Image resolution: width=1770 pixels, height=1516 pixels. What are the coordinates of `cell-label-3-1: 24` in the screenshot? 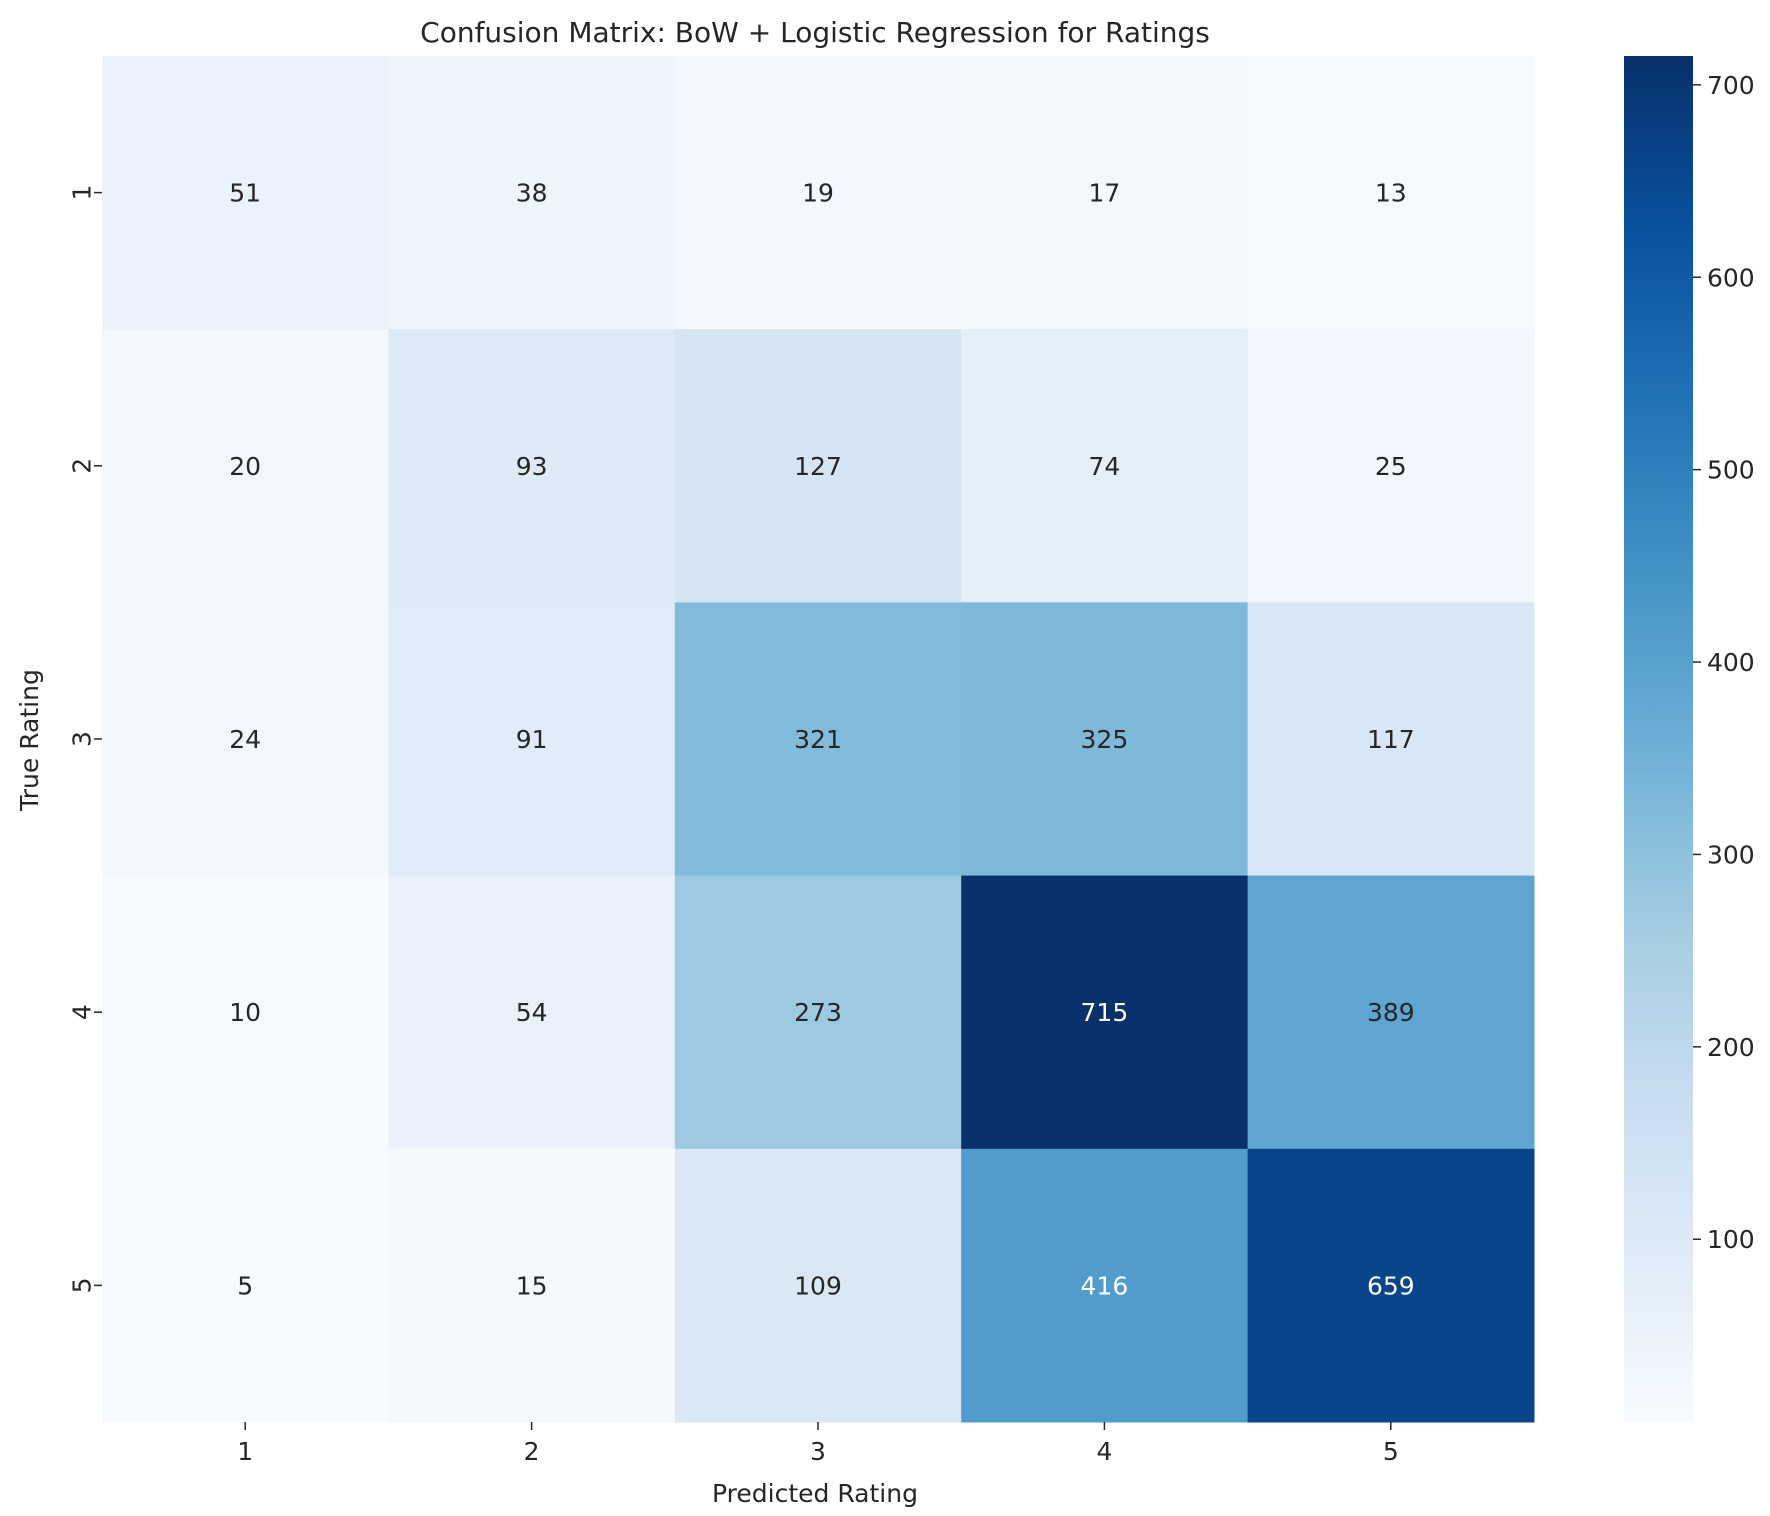 It's located at (245, 739).